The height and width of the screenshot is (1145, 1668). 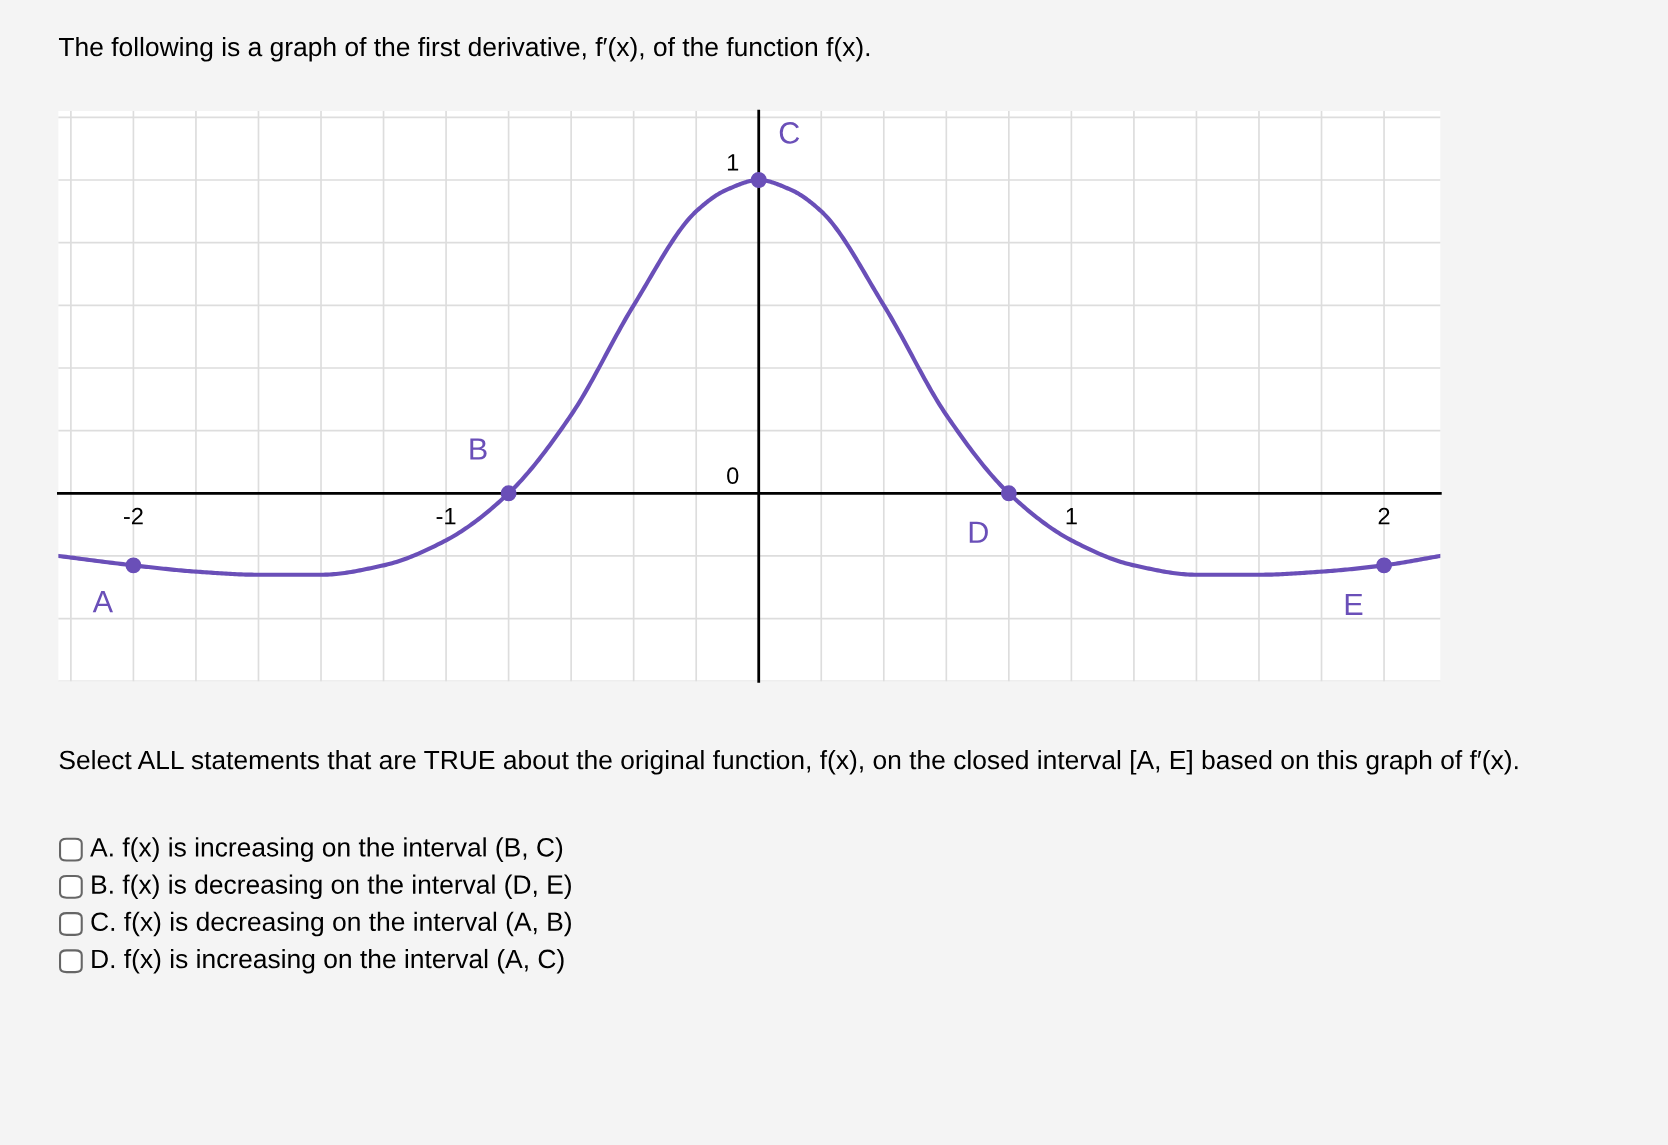 What do you see at coordinates (789, 133) in the screenshot?
I see `annotation: C` at bounding box center [789, 133].